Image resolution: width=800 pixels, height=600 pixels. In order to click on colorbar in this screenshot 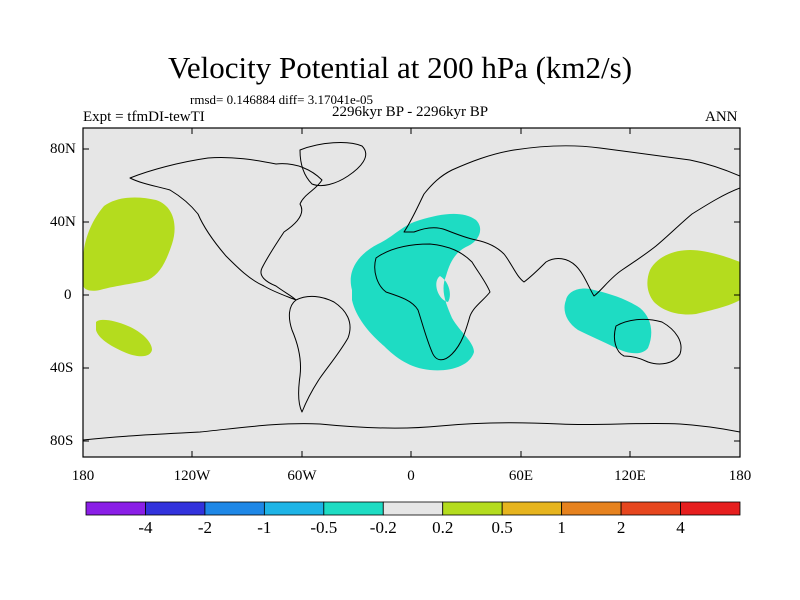, I will do `click(413, 508)`.